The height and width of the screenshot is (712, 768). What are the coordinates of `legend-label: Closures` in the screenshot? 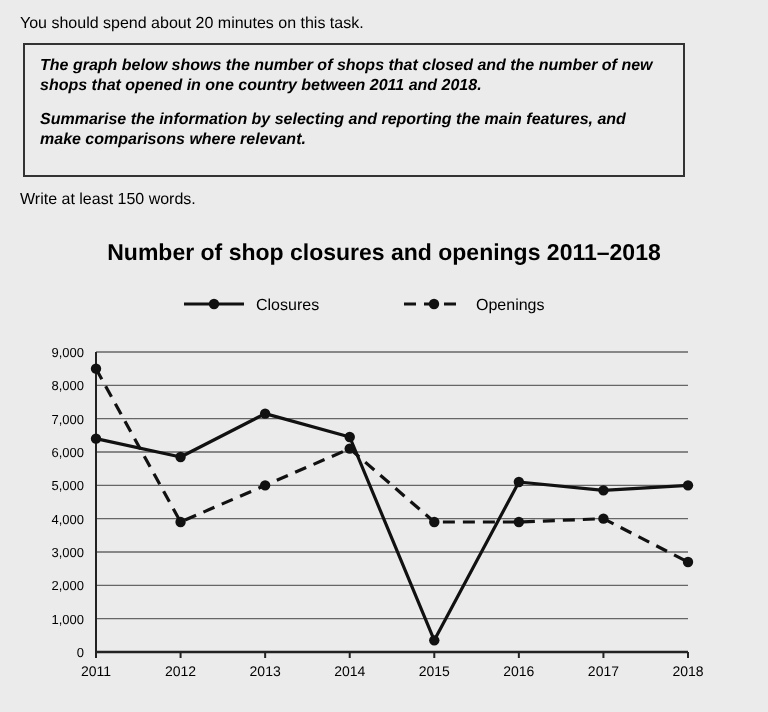 It's located at (288, 305).